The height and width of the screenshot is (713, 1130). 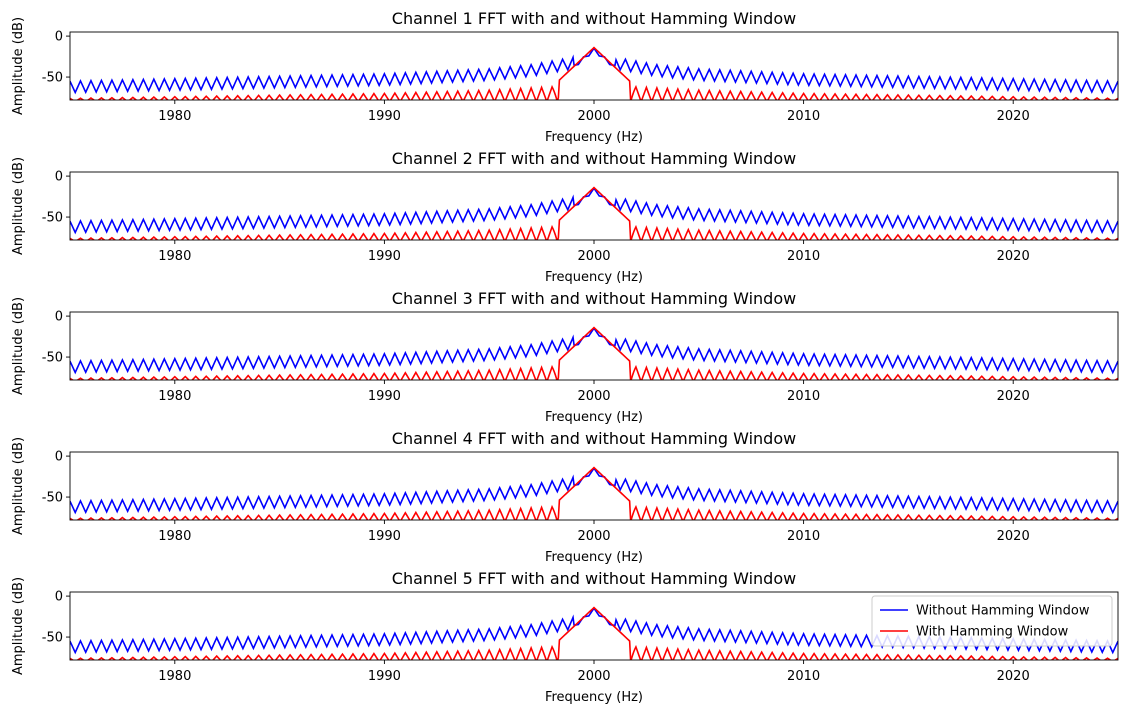 What do you see at coordinates (992, 632) in the screenshot?
I see `legend-label: With Hamming Window` at bounding box center [992, 632].